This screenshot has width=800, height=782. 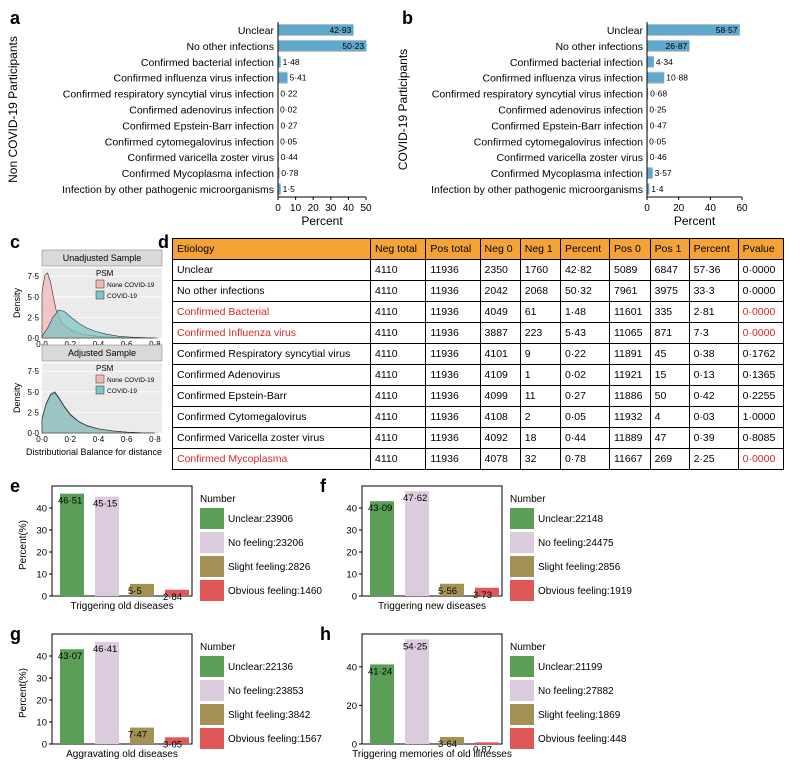 What do you see at coordinates (599, 47) in the screenshot?
I see `category-label: No other infections` at bounding box center [599, 47].